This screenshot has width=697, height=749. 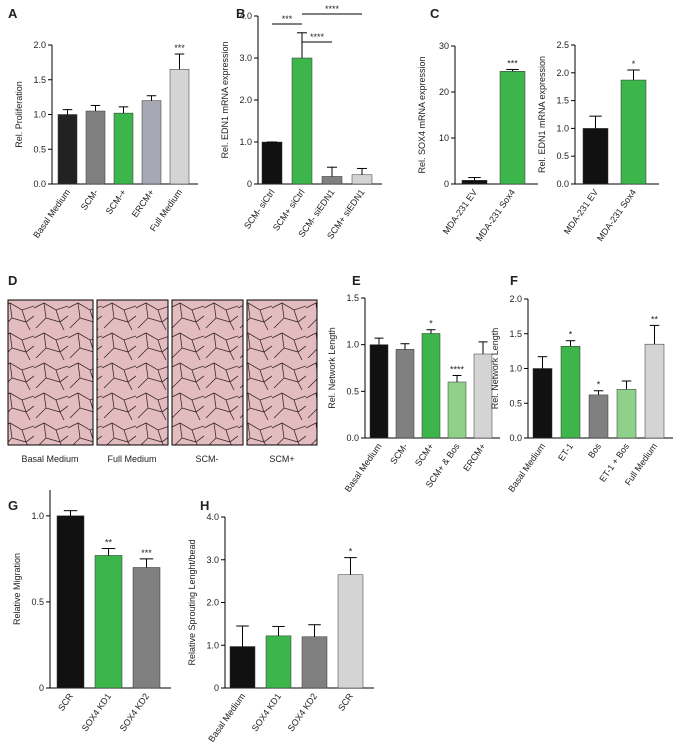 What do you see at coordinates (13, 13) in the screenshot?
I see `panel-letter: A` at bounding box center [13, 13].